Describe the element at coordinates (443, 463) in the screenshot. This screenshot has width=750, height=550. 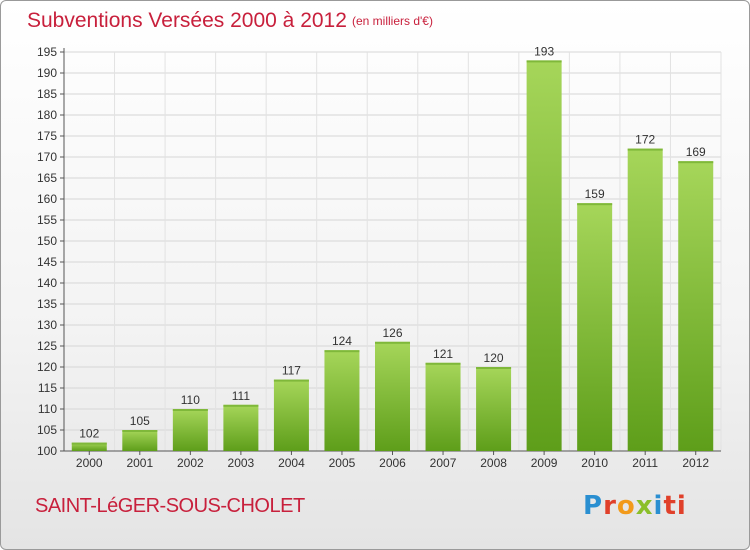
I see `x-tick-label: 2007` at that location.